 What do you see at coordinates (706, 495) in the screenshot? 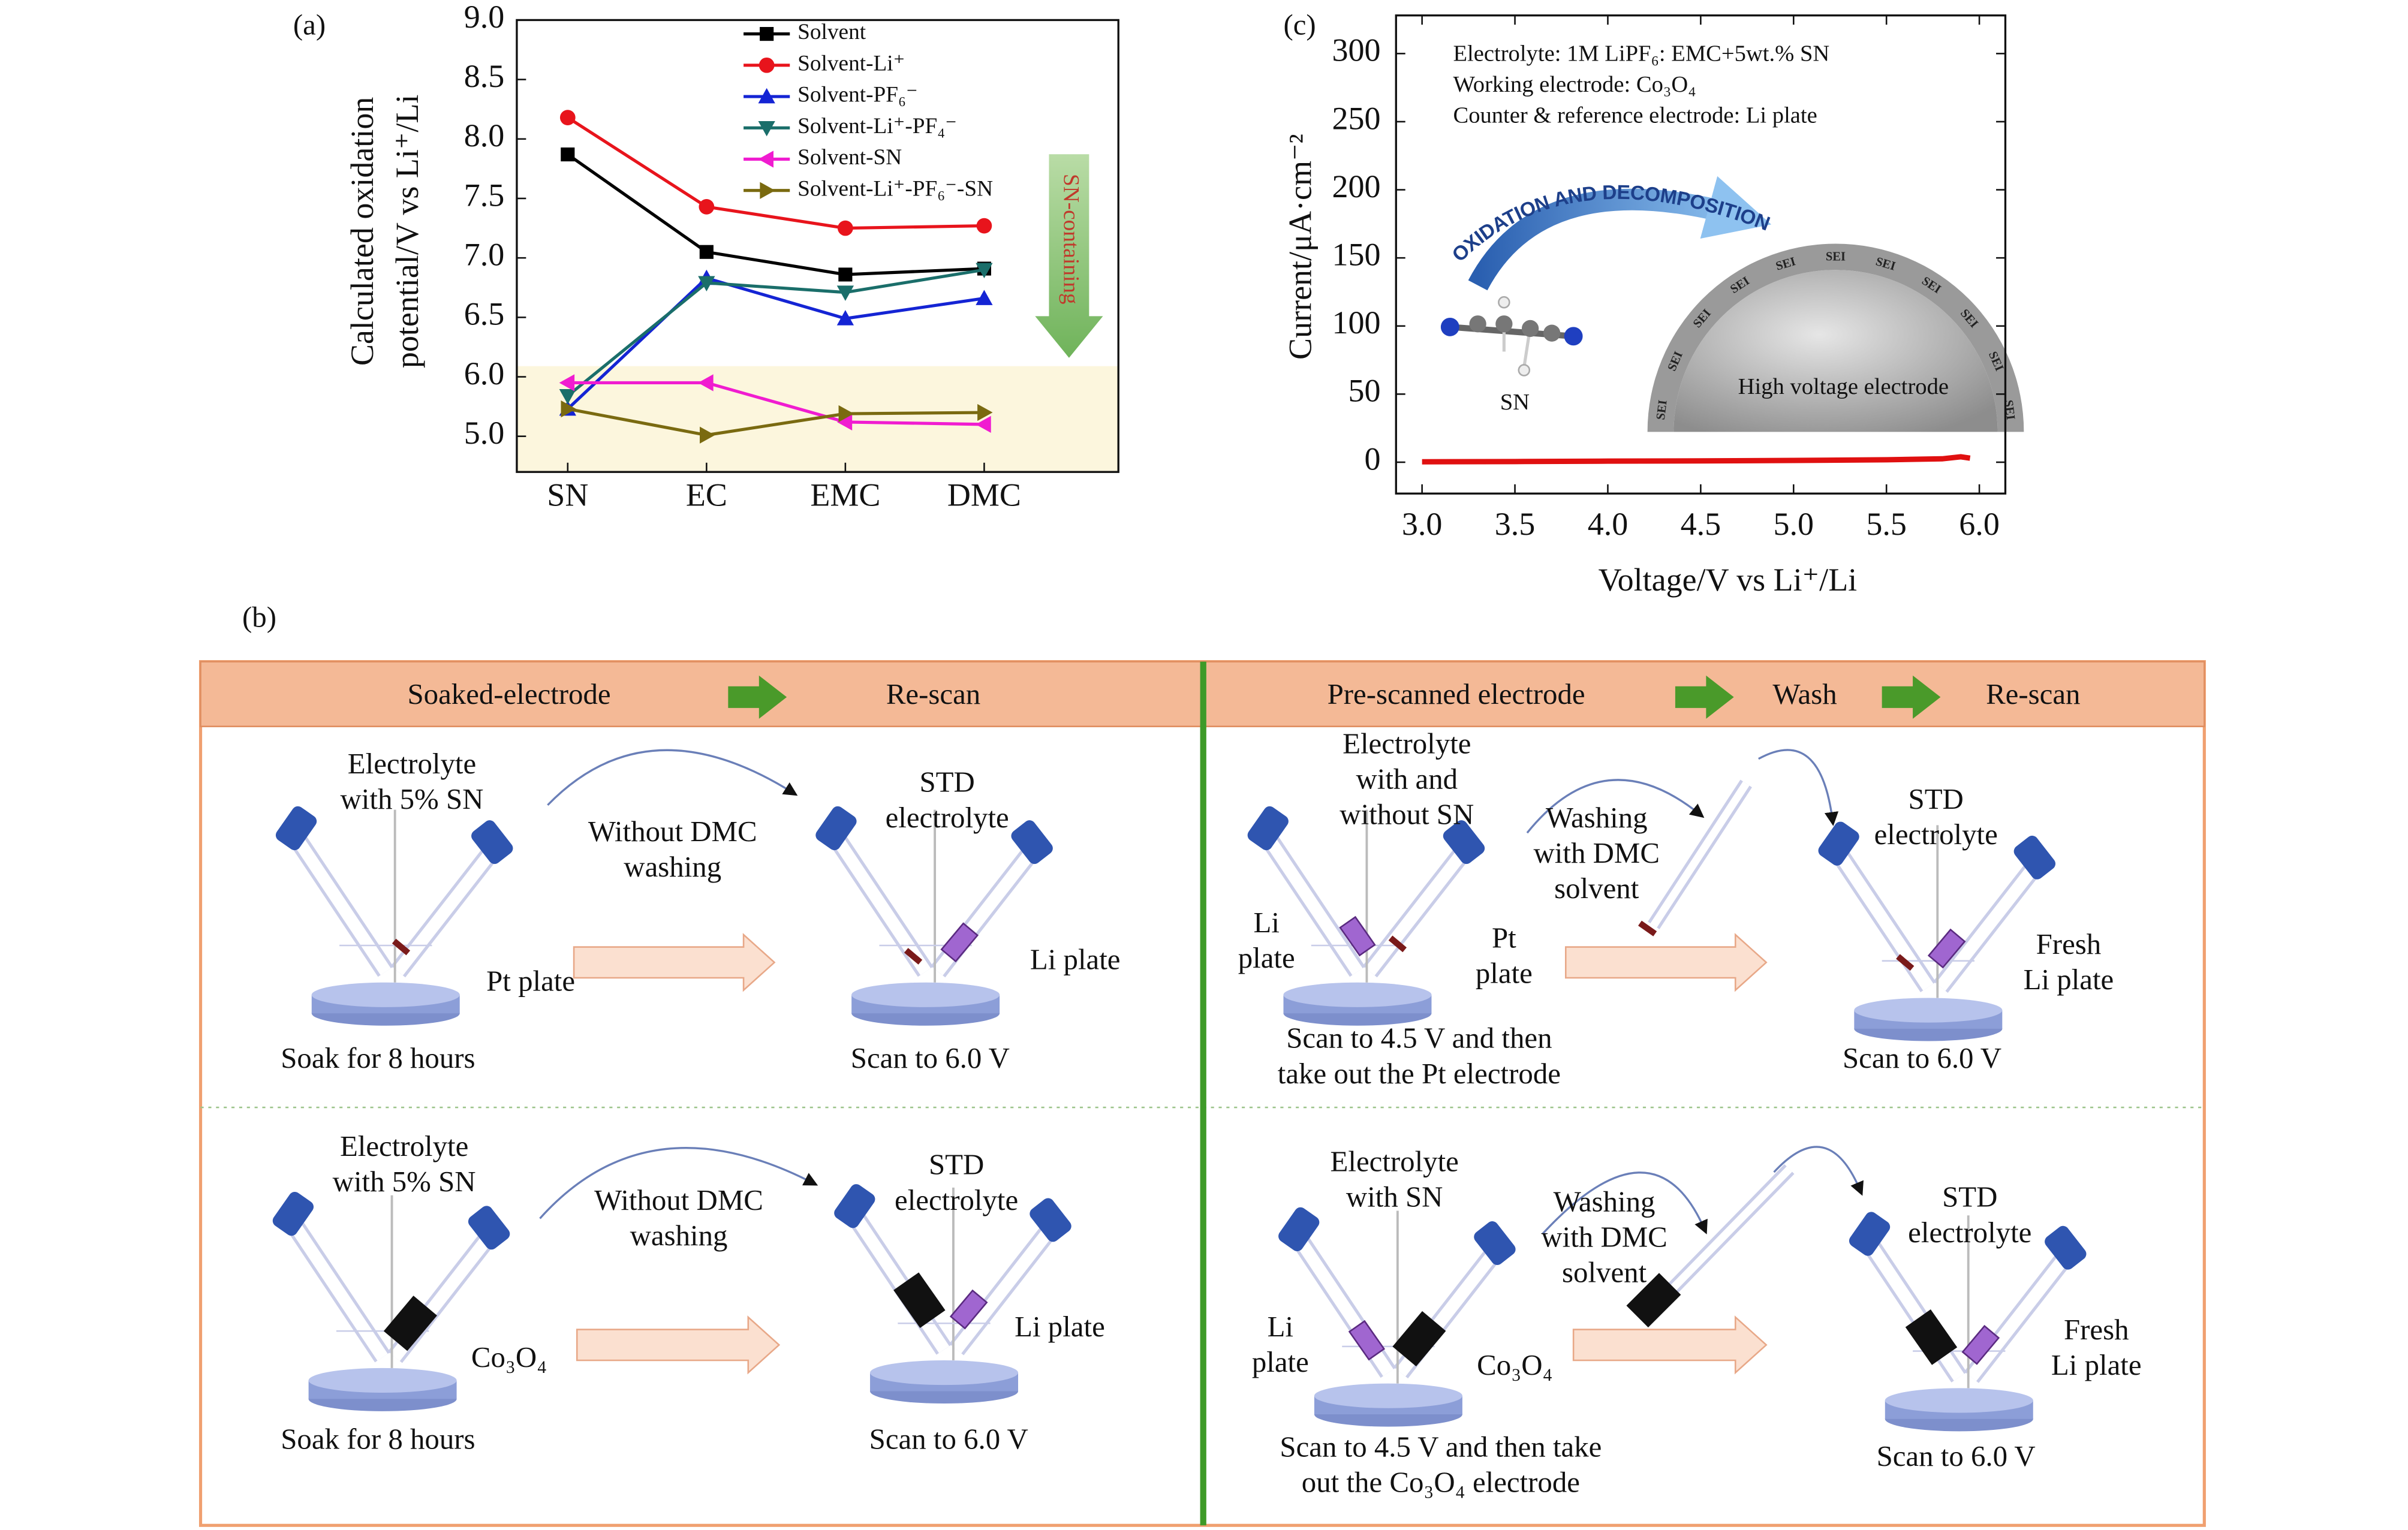
I see `x-tick-label: EC` at bounding box center [706, 495].